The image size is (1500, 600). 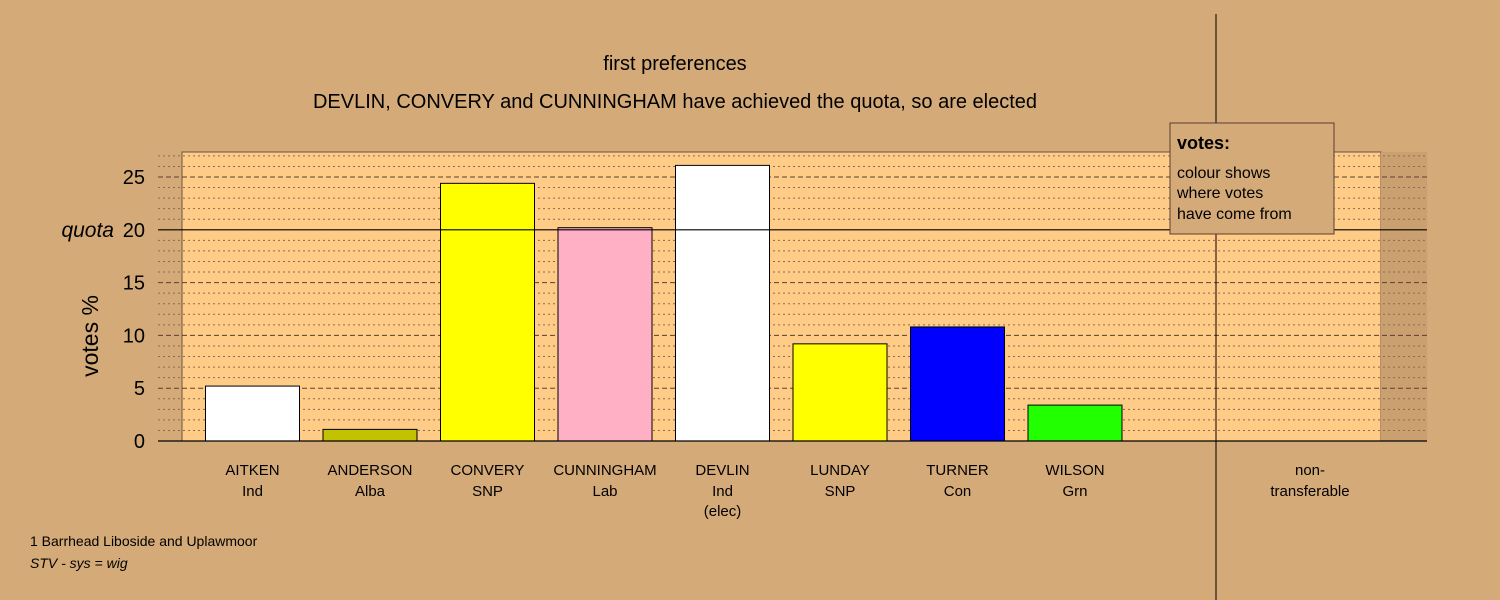 What do you see at coordinates (144, 541) in the screenshot?
I see `ward-name: 1 Barrhead Liboside and Uplawmoor` at bounding box center [144, 541].